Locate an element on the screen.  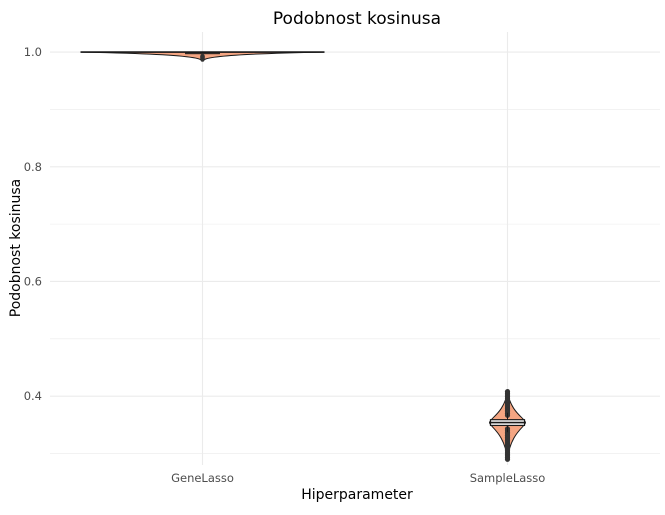
x-axis-title: Hiperparameter is located at coordinates (357, 495).